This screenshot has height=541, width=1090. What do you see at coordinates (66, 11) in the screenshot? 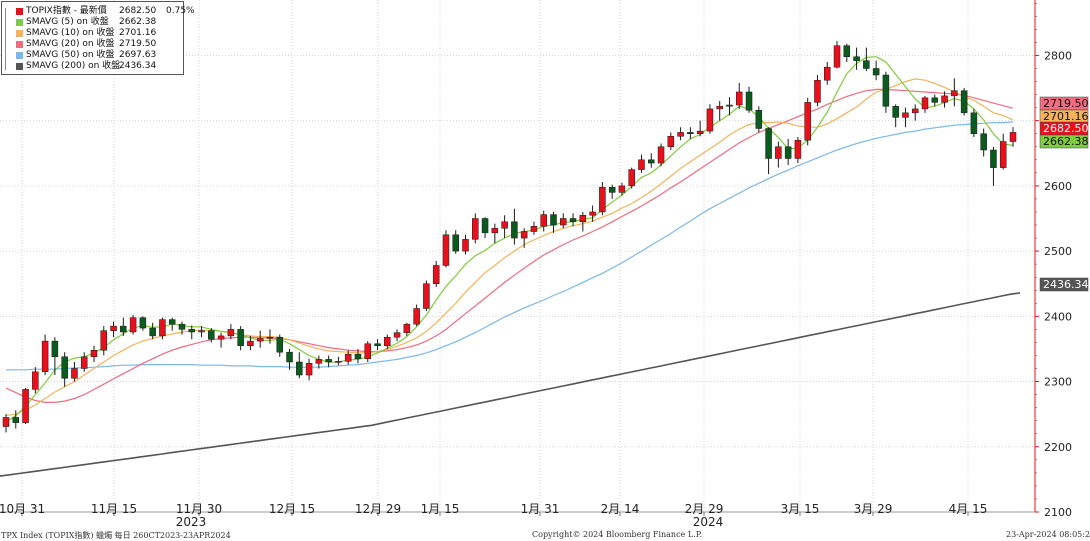
I see `legend-series-name: TOPIX指數 - 最新價` at bounding box center [66, 11].